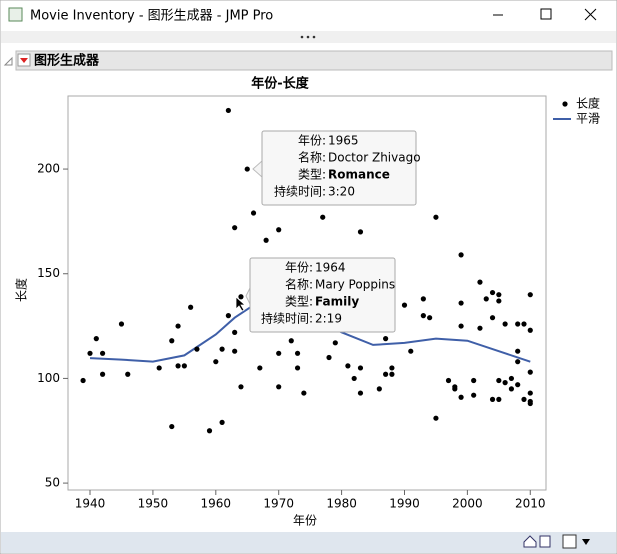 The height and width of the screenshot is (554, 617). I want to click on chart-title: 年份-长度, so click(280, 84).